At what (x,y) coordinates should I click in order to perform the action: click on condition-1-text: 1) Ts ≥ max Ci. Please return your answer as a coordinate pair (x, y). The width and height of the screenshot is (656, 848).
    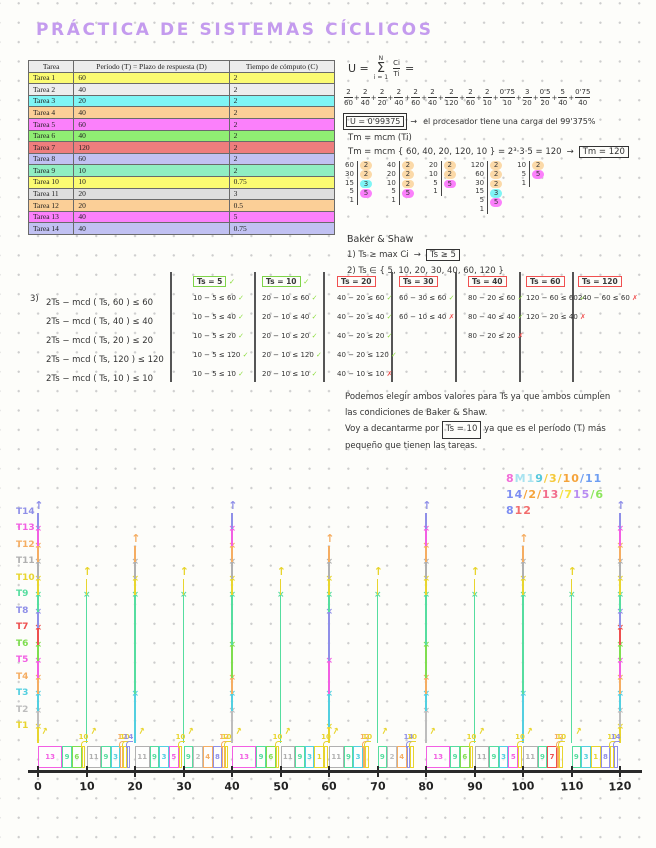
    Looking at the image, I should click on (378, 255).